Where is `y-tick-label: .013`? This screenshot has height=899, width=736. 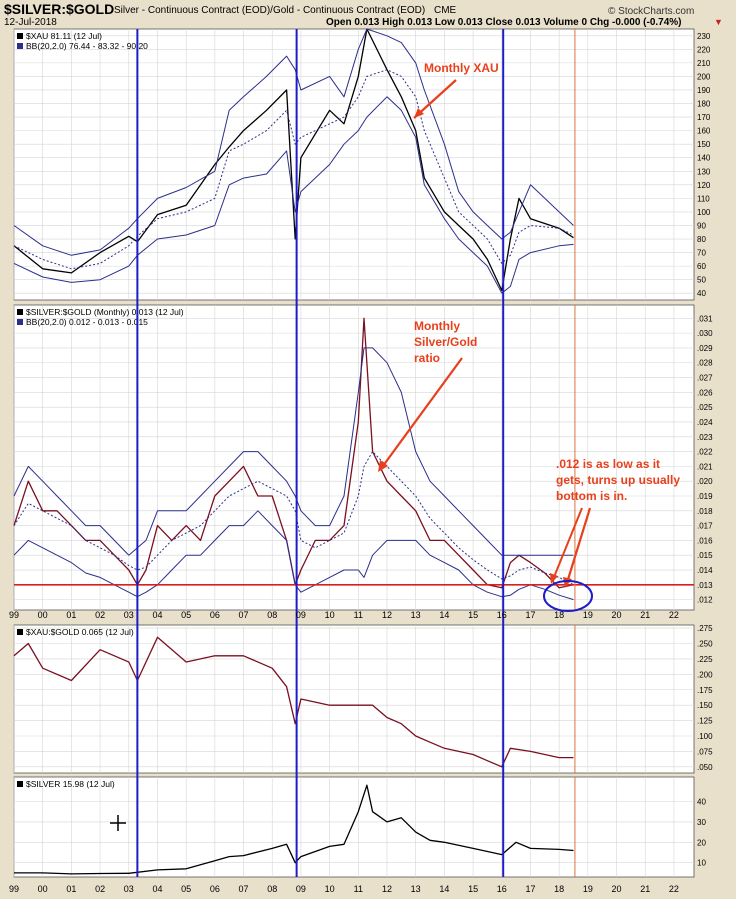 y-tick-label: .013 is located at coordinates (705, 585).